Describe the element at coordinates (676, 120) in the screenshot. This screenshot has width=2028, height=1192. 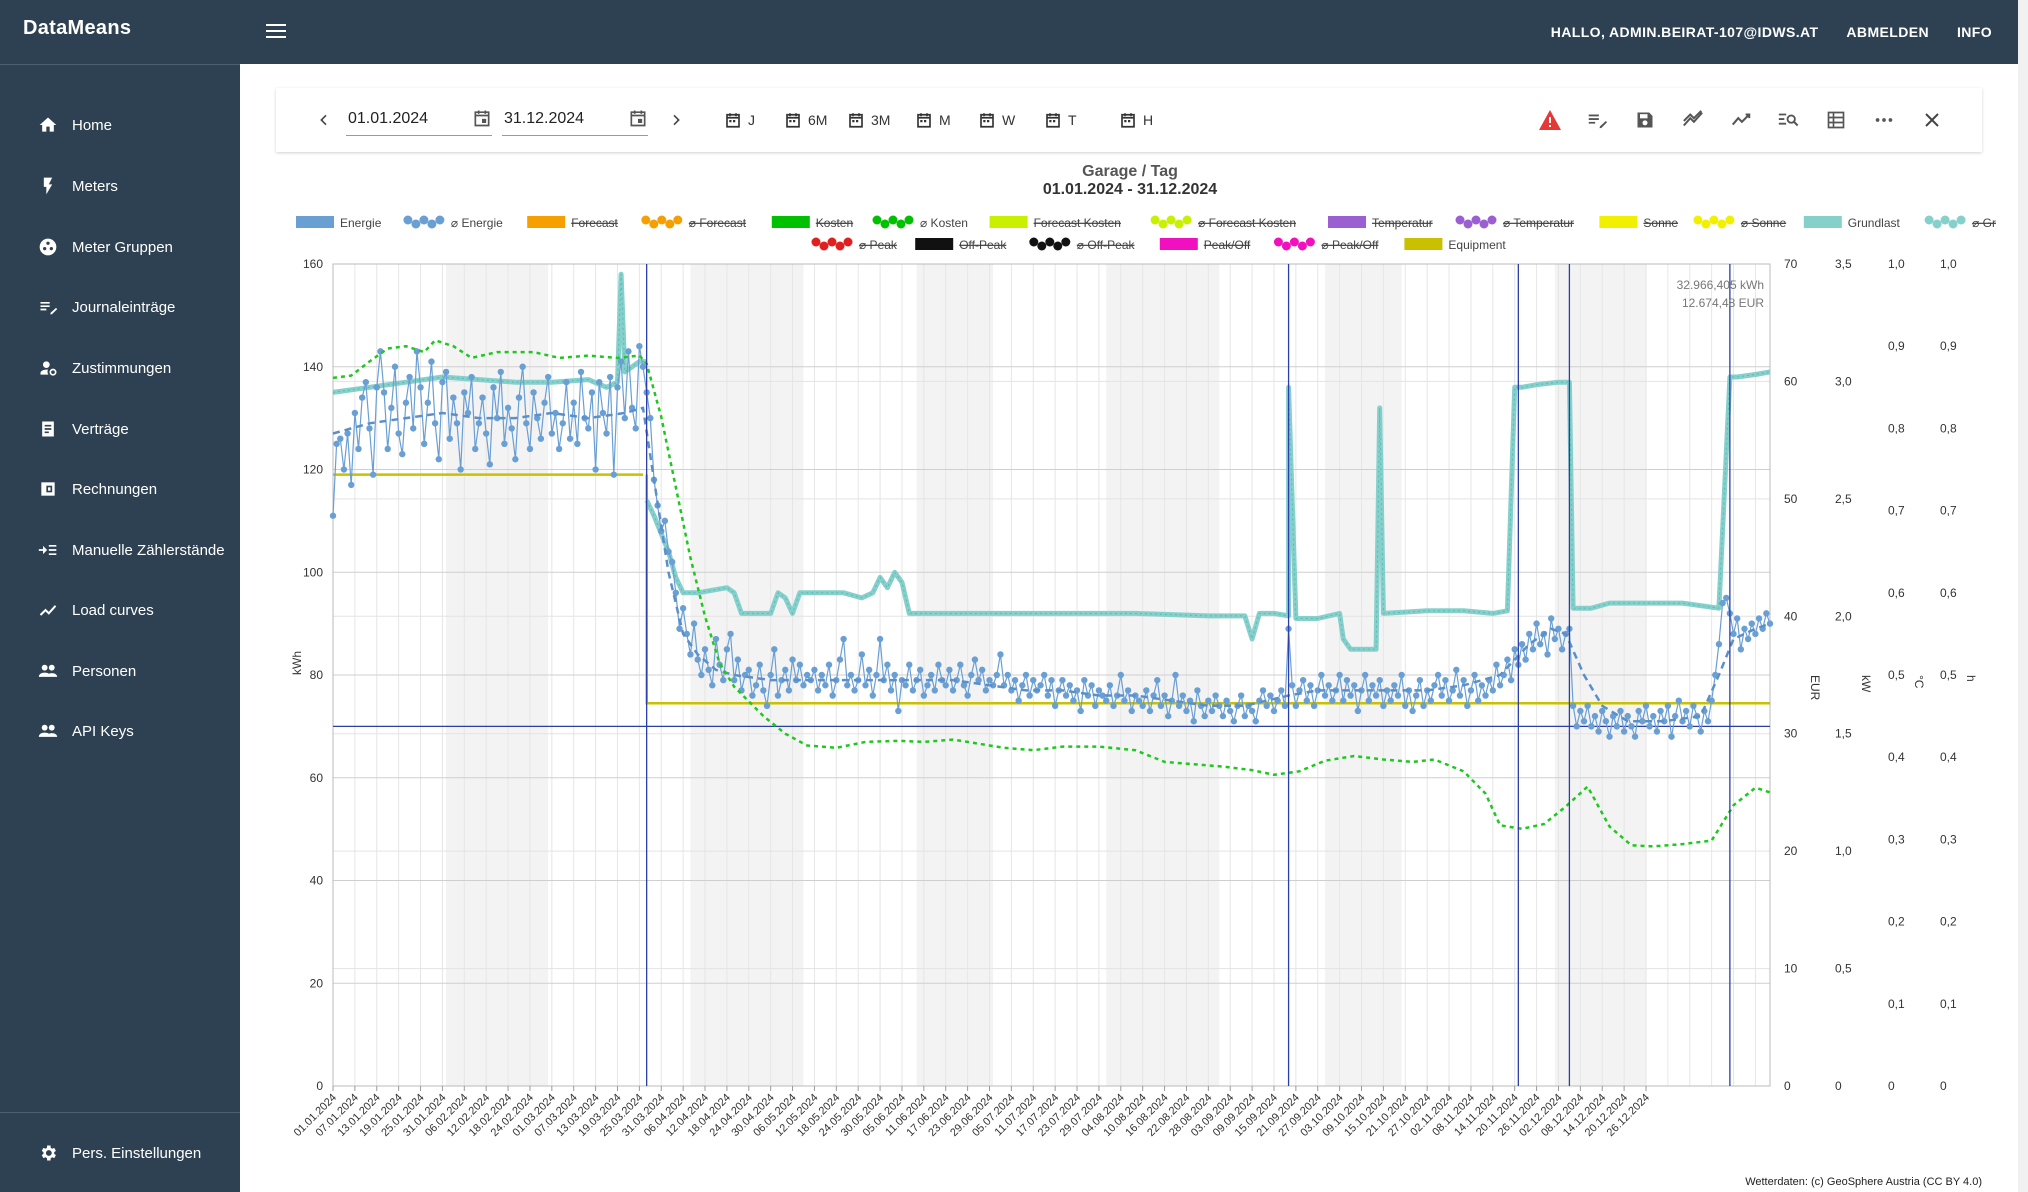
I see `next-period-button` at that location.